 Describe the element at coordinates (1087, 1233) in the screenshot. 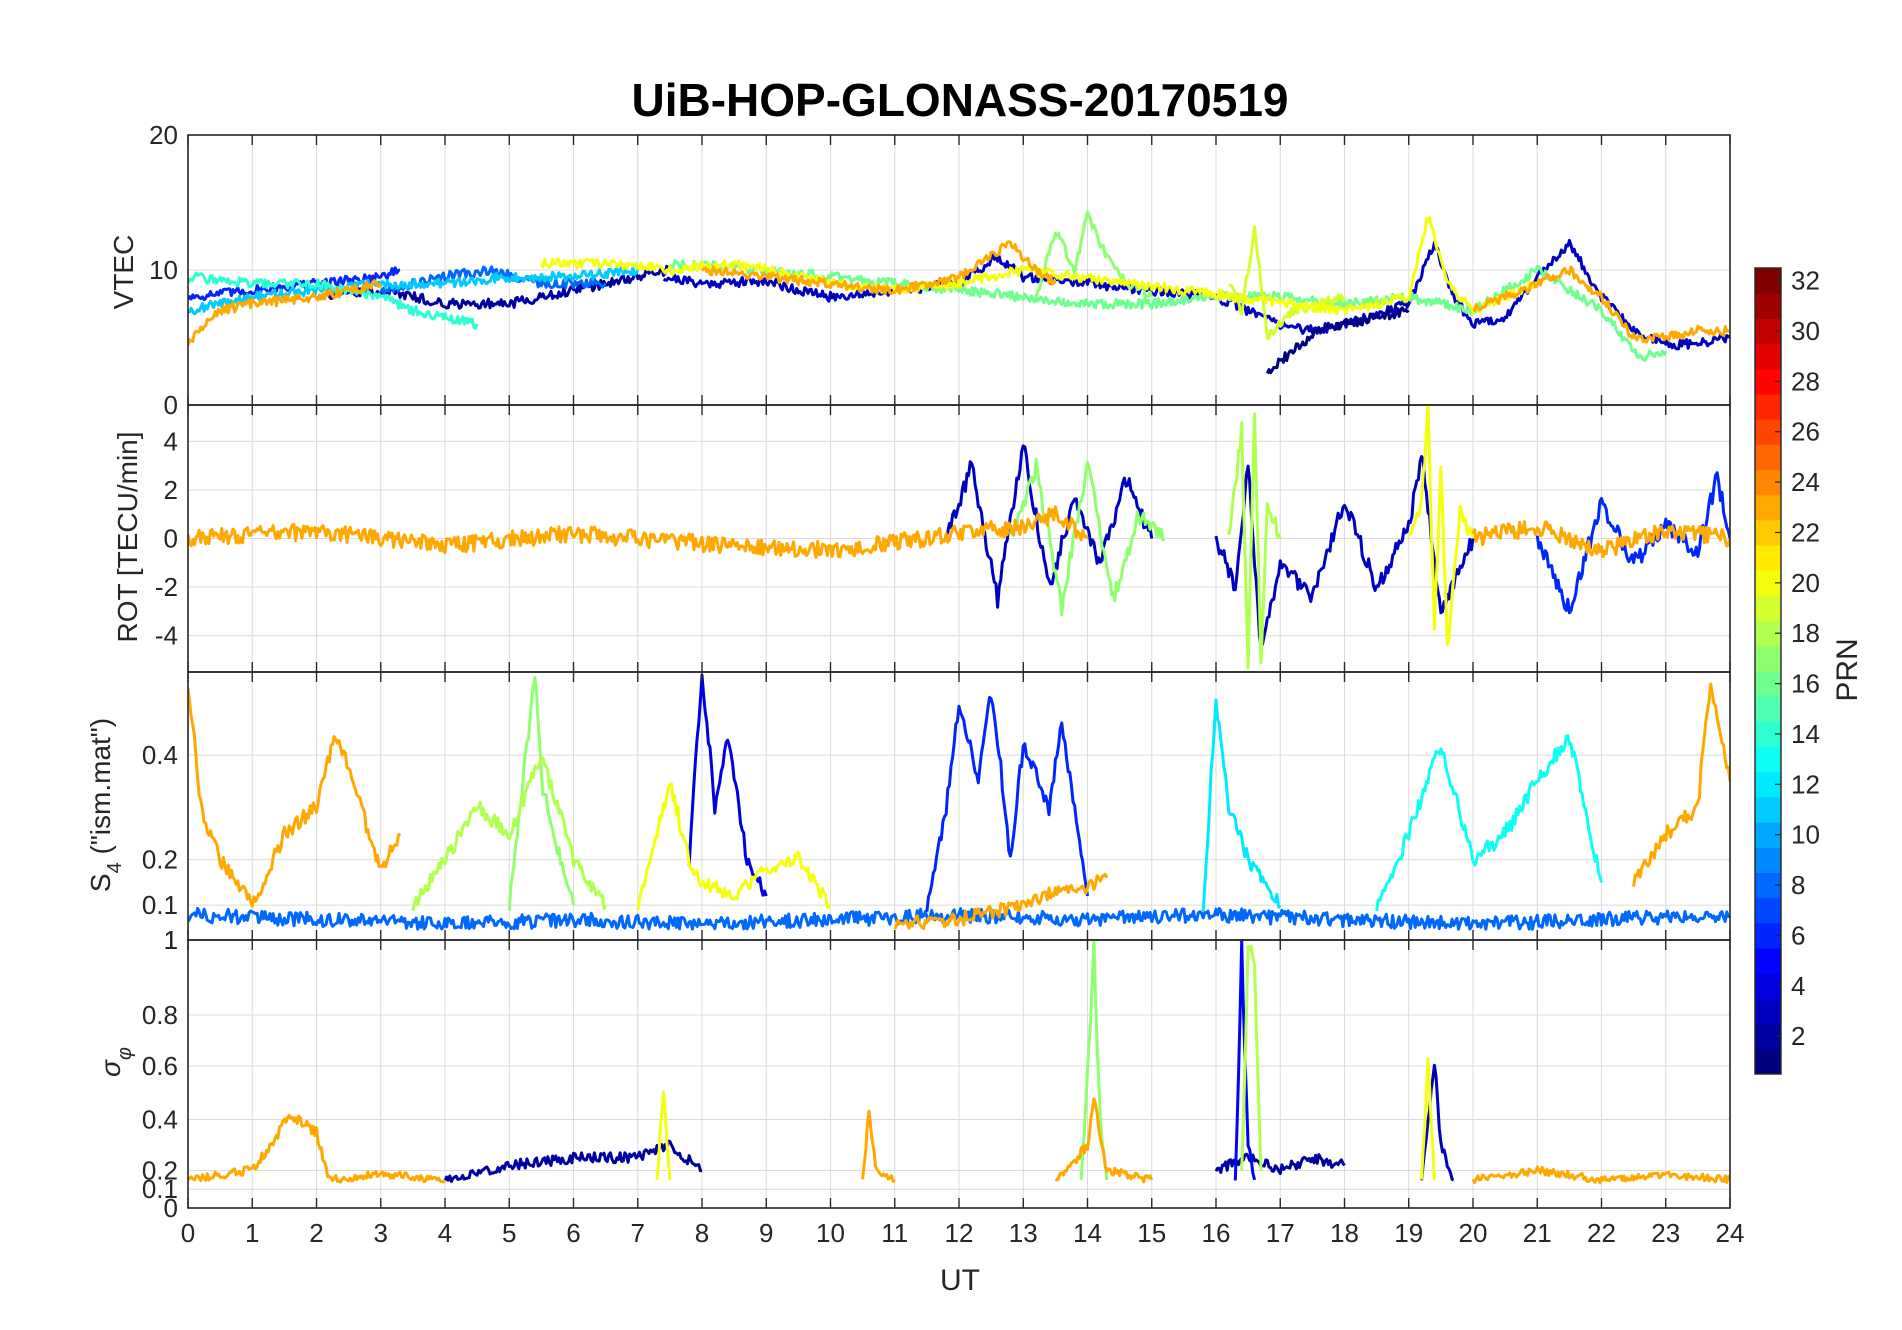

I see `x-tick-label: 14` at that location.